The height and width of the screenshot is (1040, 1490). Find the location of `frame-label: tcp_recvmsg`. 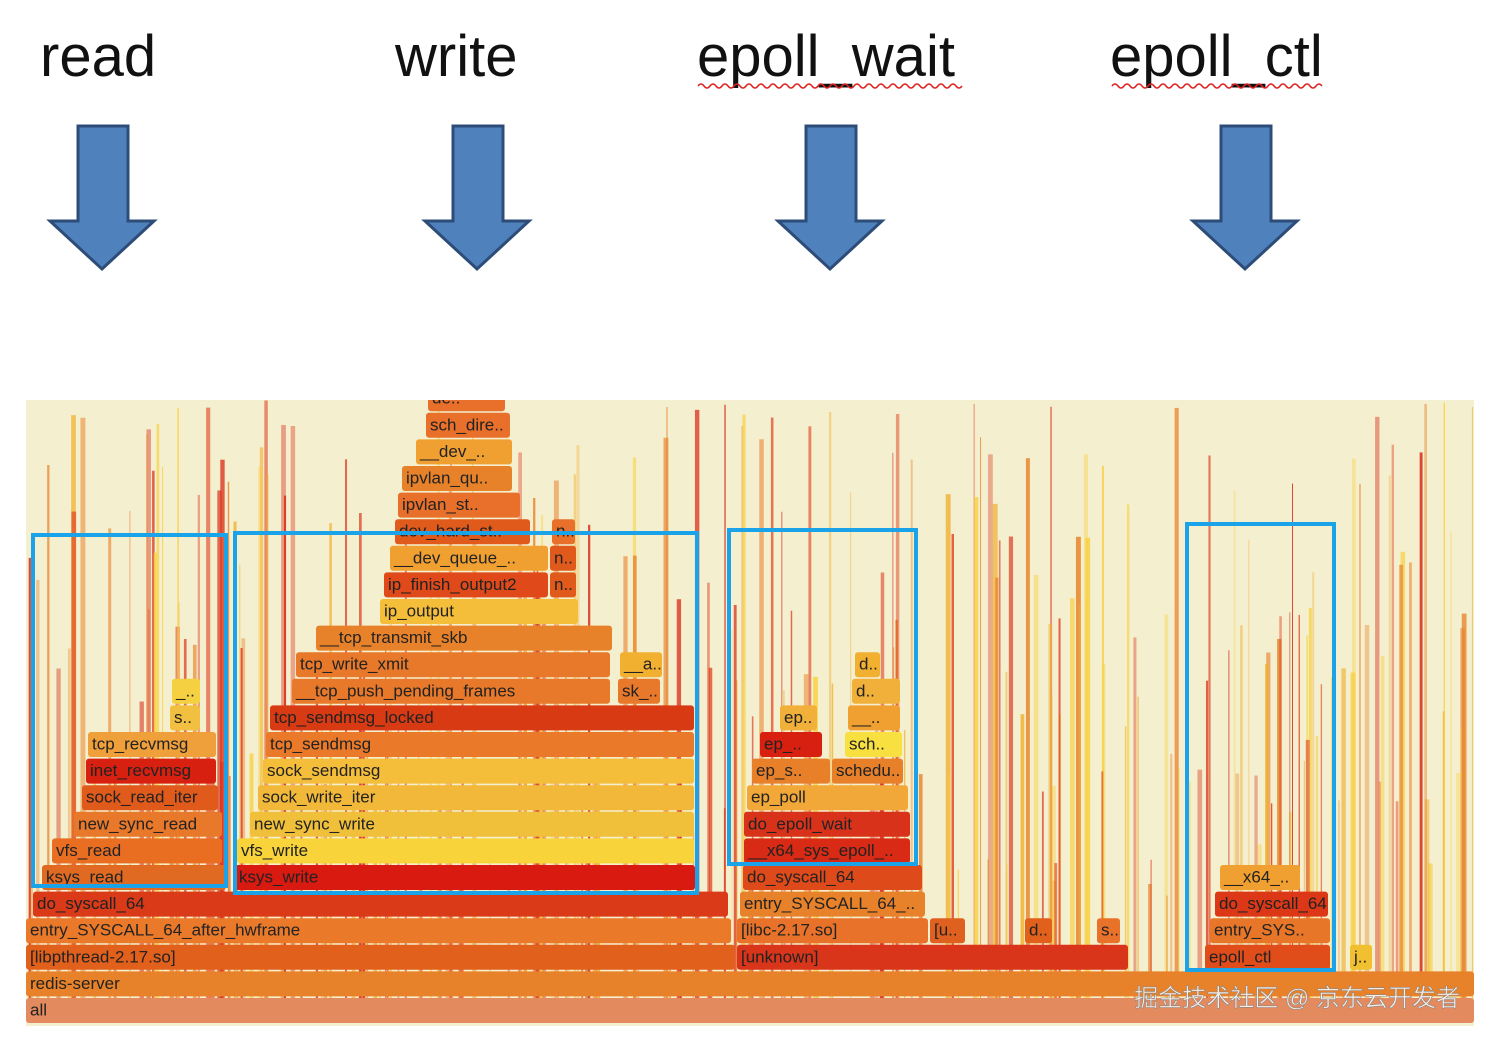

frame-label: tcp_recvmsg is located at coordinates (140, 743).